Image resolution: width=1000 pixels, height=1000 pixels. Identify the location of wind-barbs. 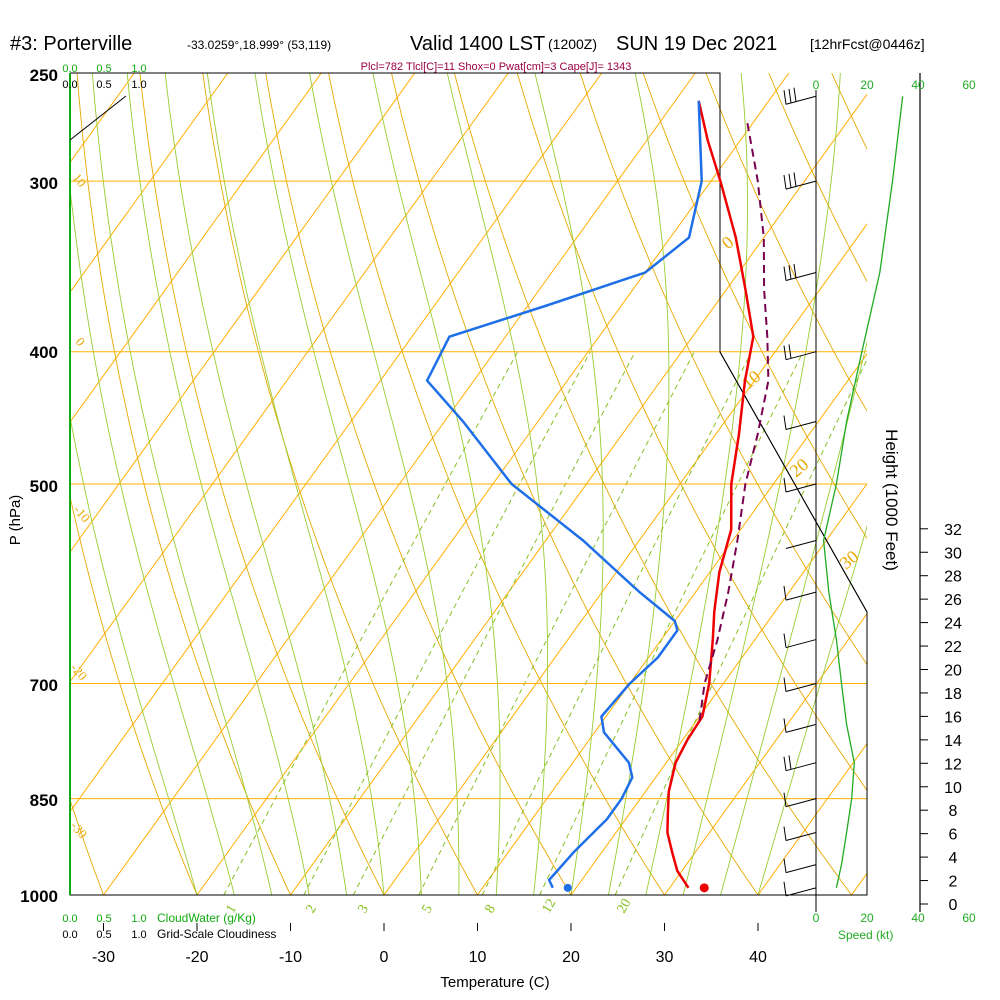
(843, 492).